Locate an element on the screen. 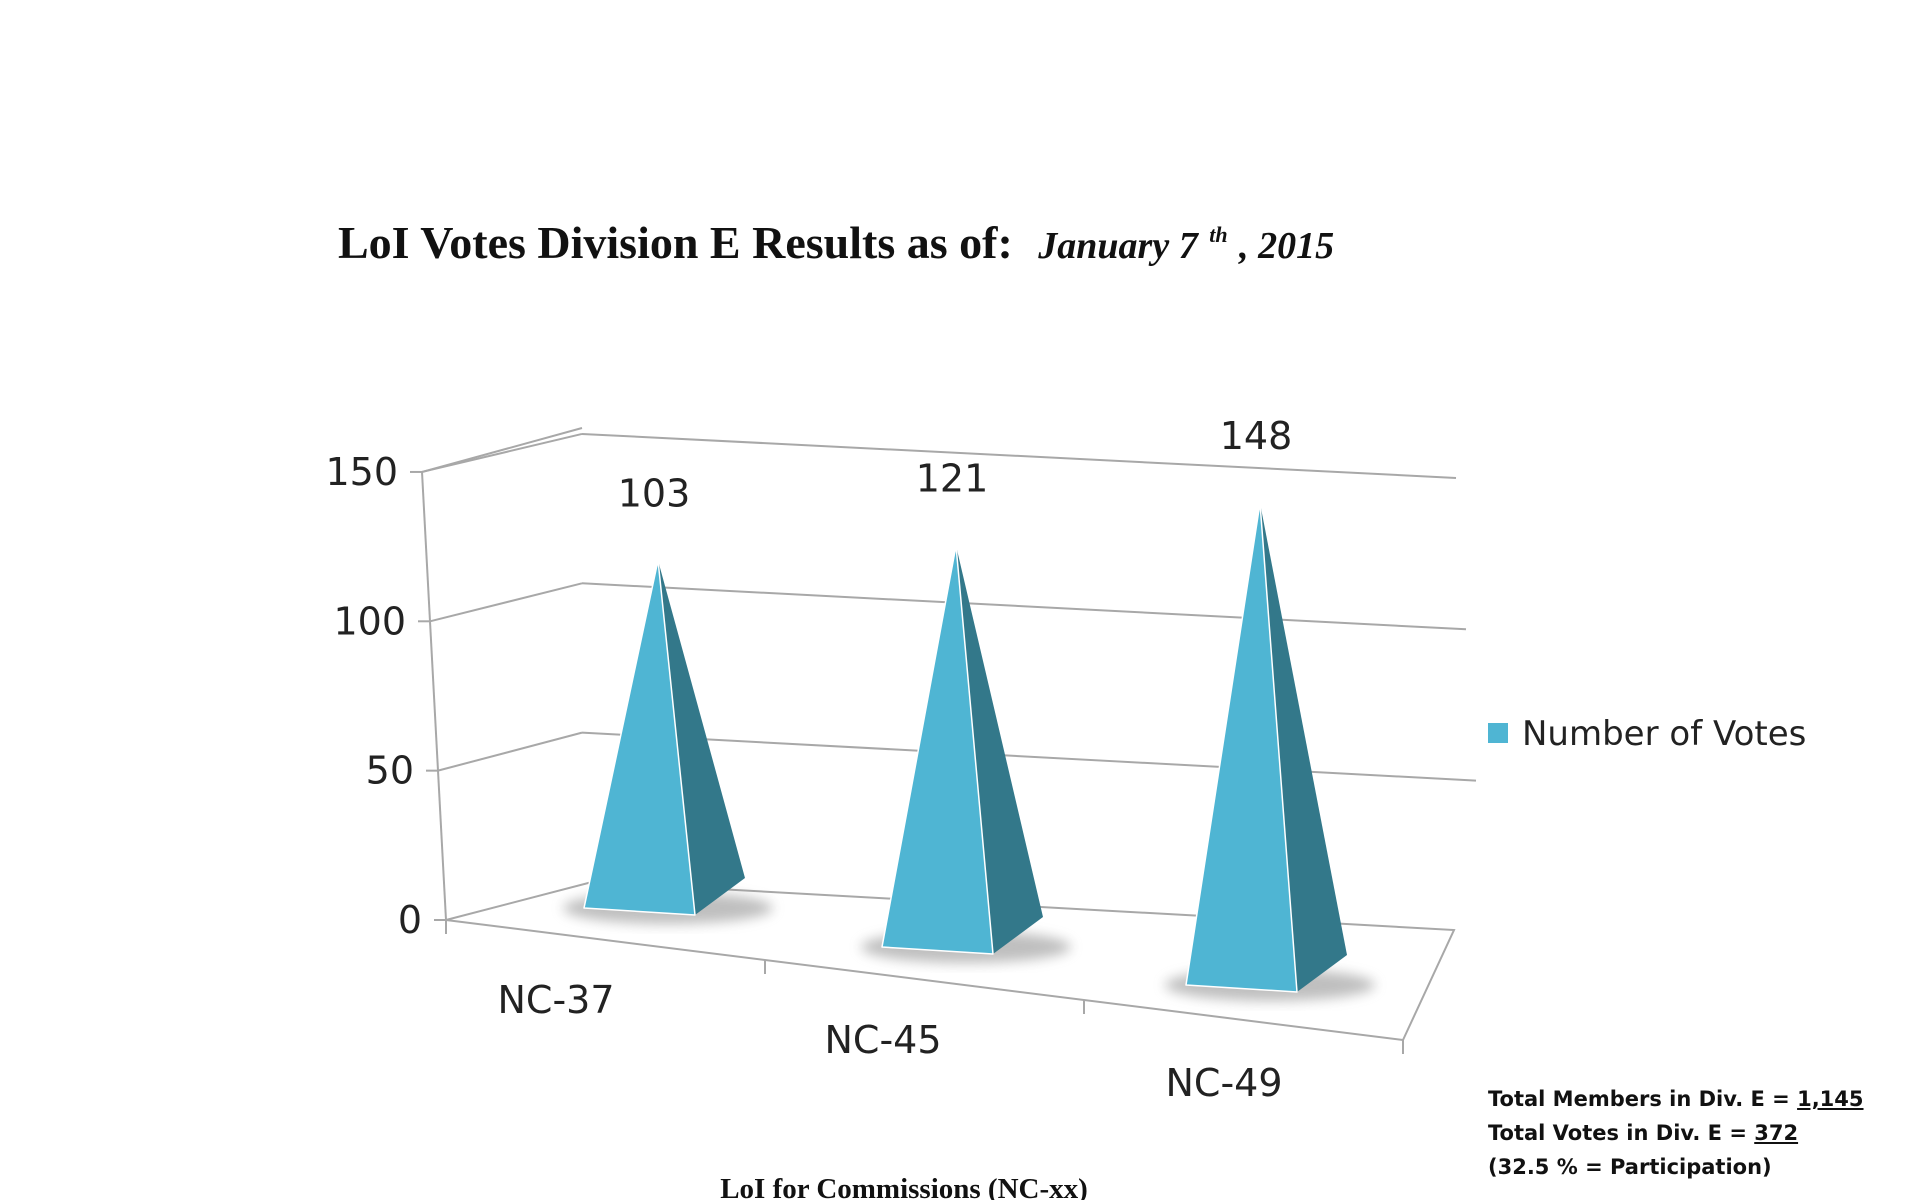 The height and width of the screenshot is (1200, 1920). pyramid-NC-45: 121 NC-45 is located at coordinates (947, 759).